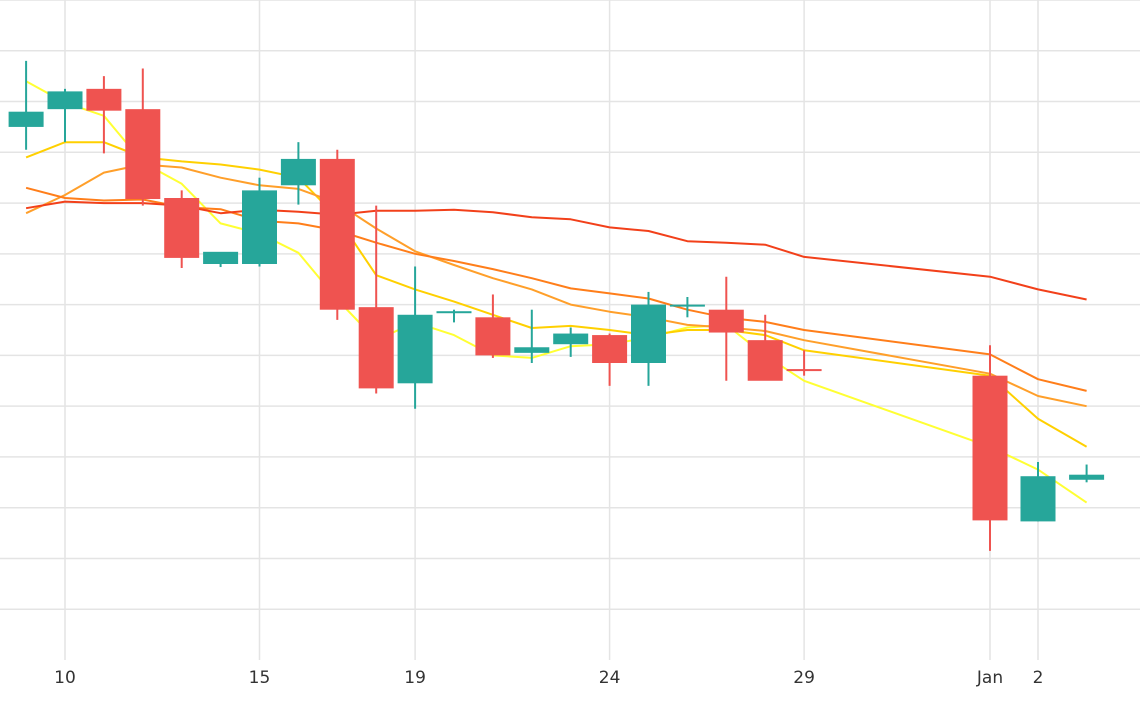 The width and height of the screenshot is (1140, 710). What do you see at coordinates (1038, 678) in the screenshot?
I see `x-tick-label: 2` at bounding box center [1038, 678].